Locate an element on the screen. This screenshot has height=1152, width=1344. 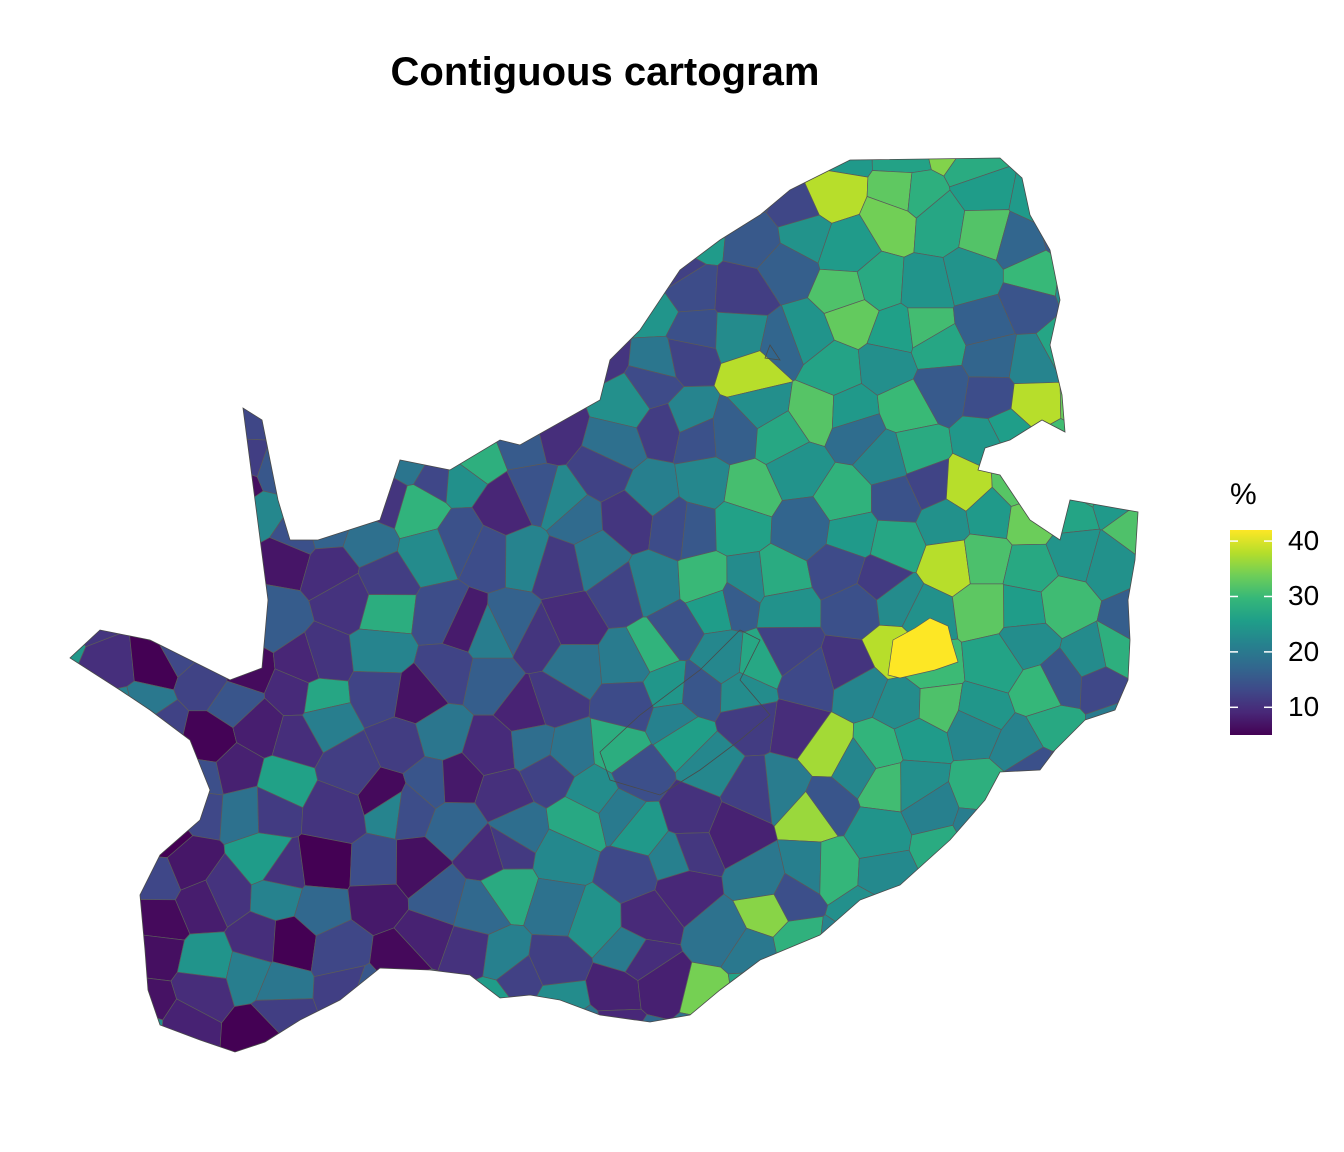
legend-tick-label: 20 is located at coordinates (1304, 651).